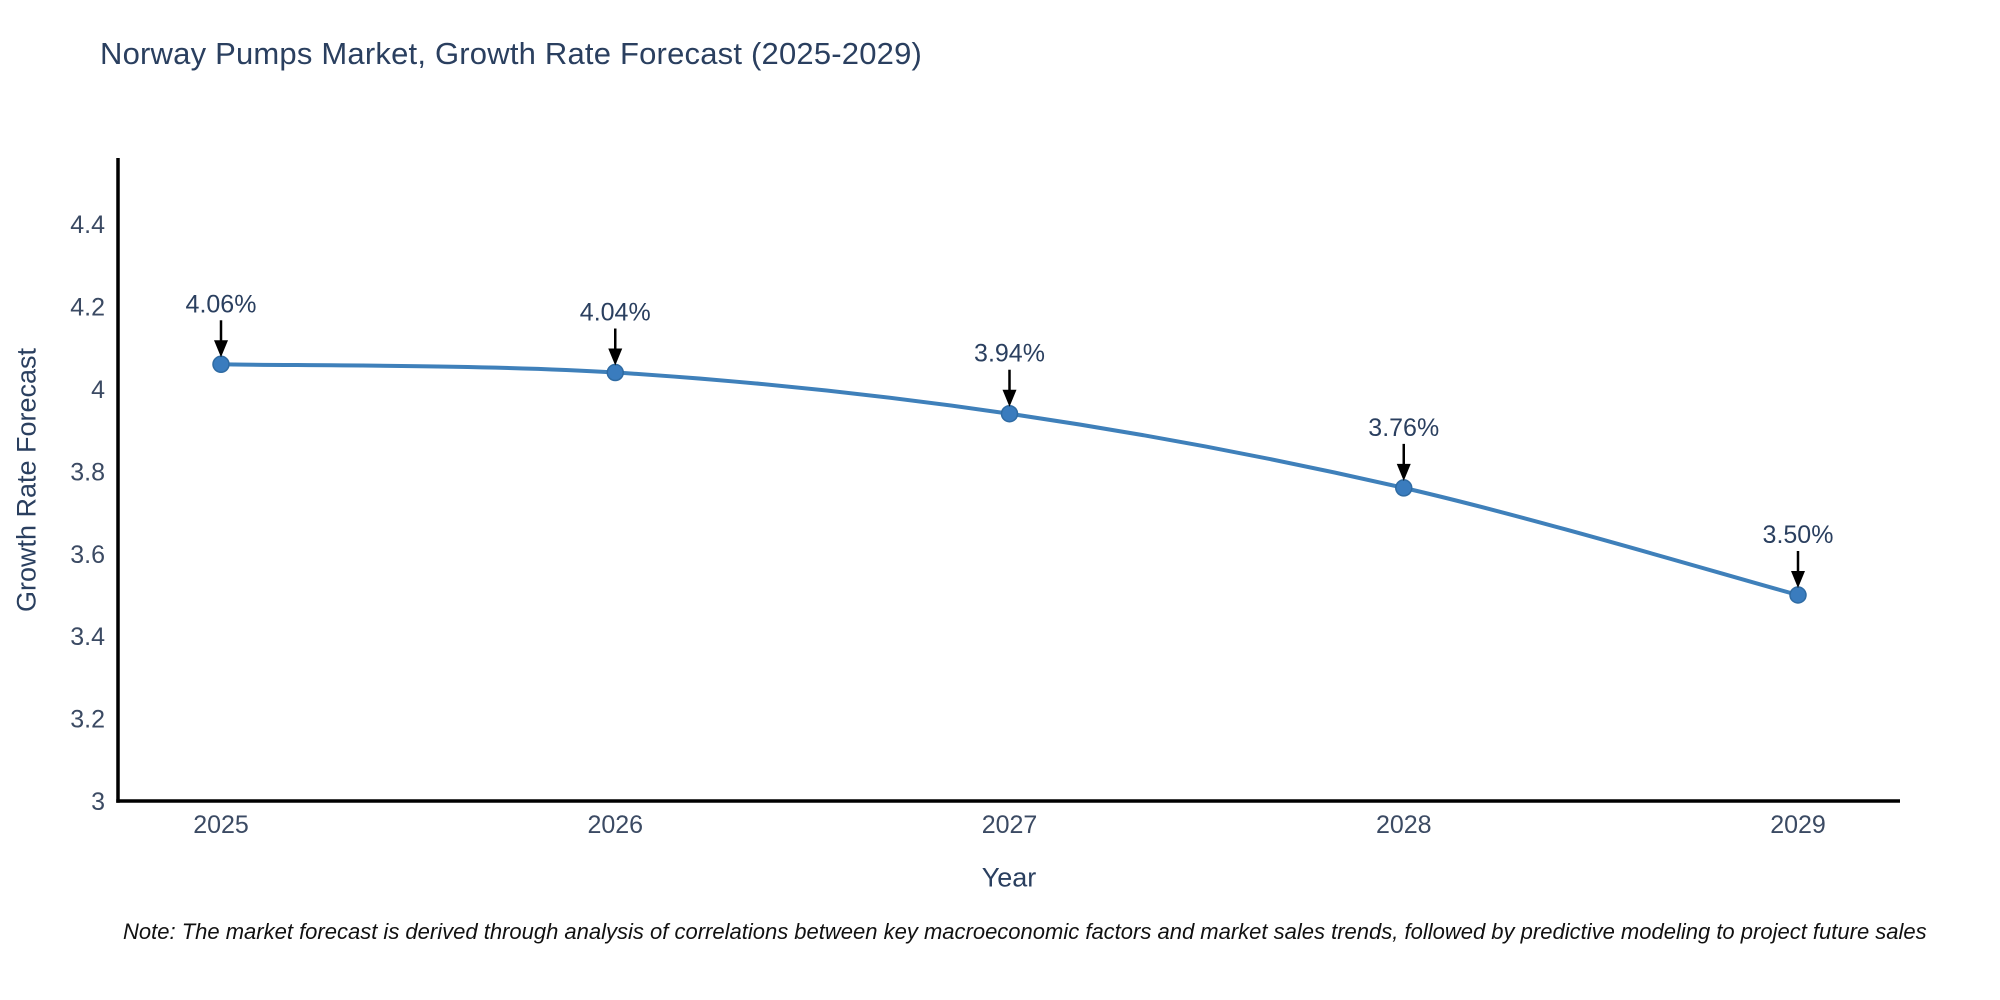 The width and height of the screenshot is (2000, 1000). What do you see at coordinates (1404, 825) in the screenshot?
I see `x-tick-label: 2028` at bounding box center [1404, 825].